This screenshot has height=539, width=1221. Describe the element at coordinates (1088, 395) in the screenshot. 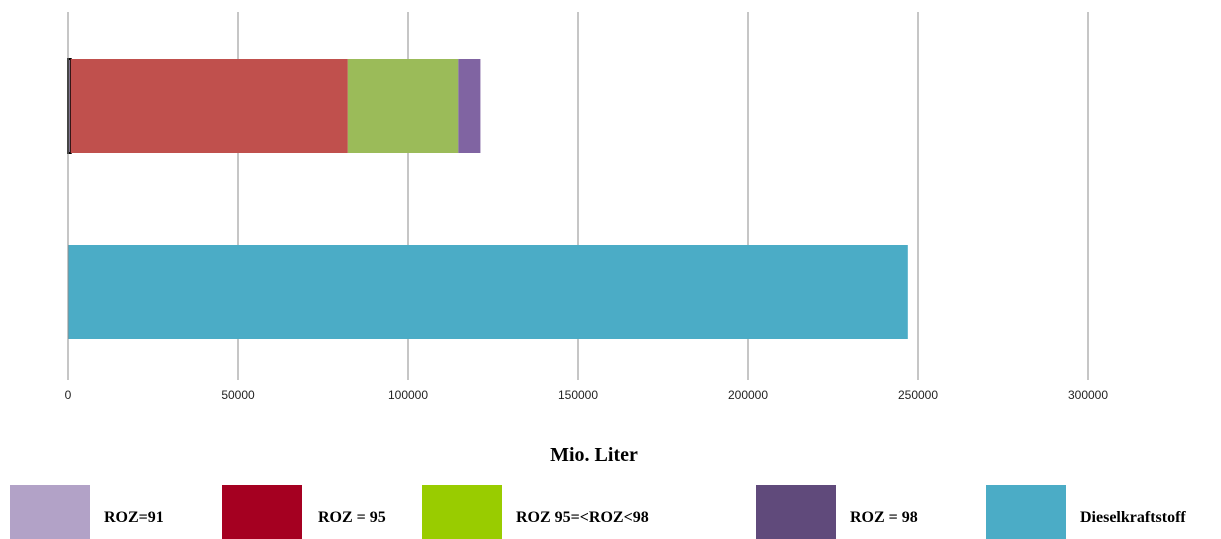

I see `x-tick-label: 300000` at that location.